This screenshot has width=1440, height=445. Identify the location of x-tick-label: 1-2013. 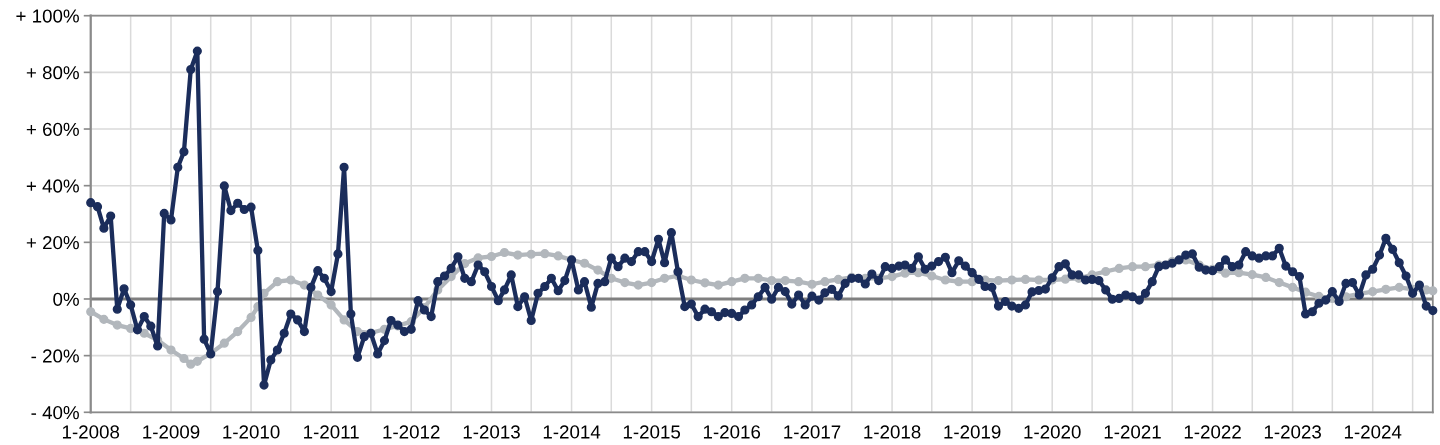
(491, 432).